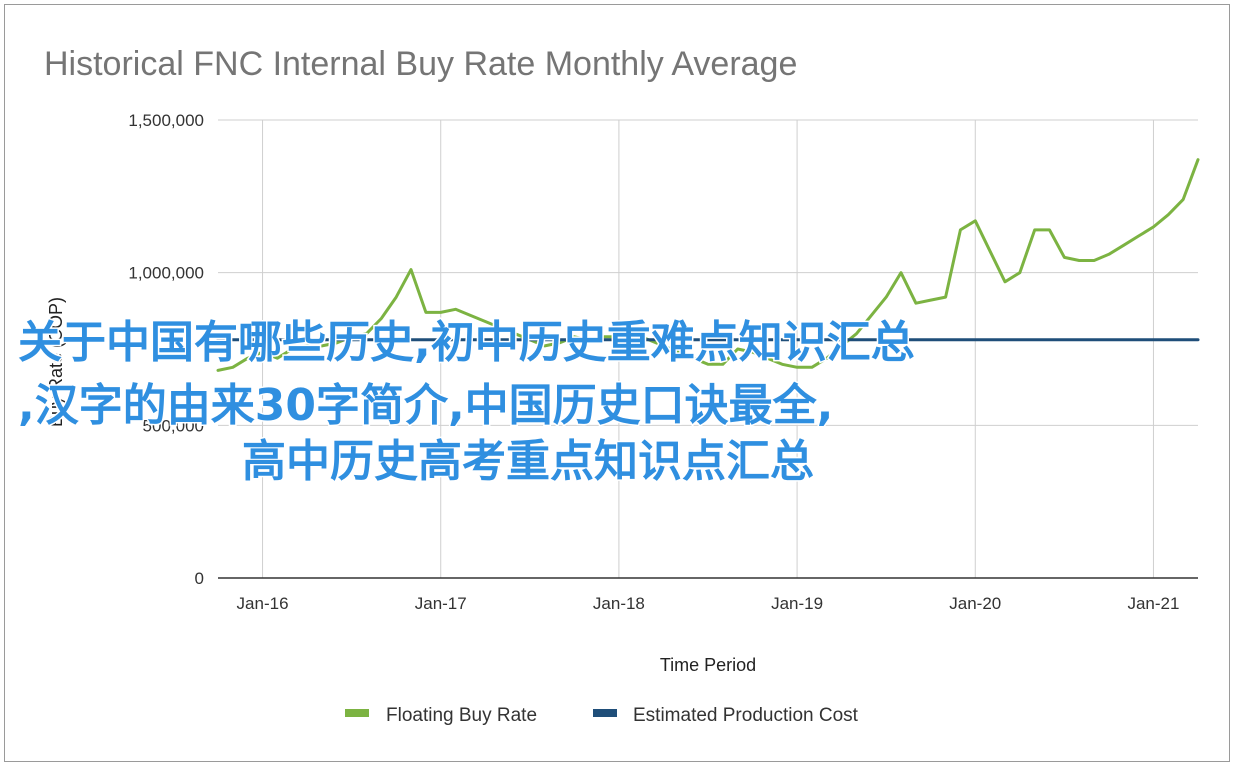 The width and height of the screenshot is (1240, 770). Describe the element at coordinates (461, 715) in the screenshot. I see `legend-label-floating-buy-rate: Floating Buy Rate` at that location.